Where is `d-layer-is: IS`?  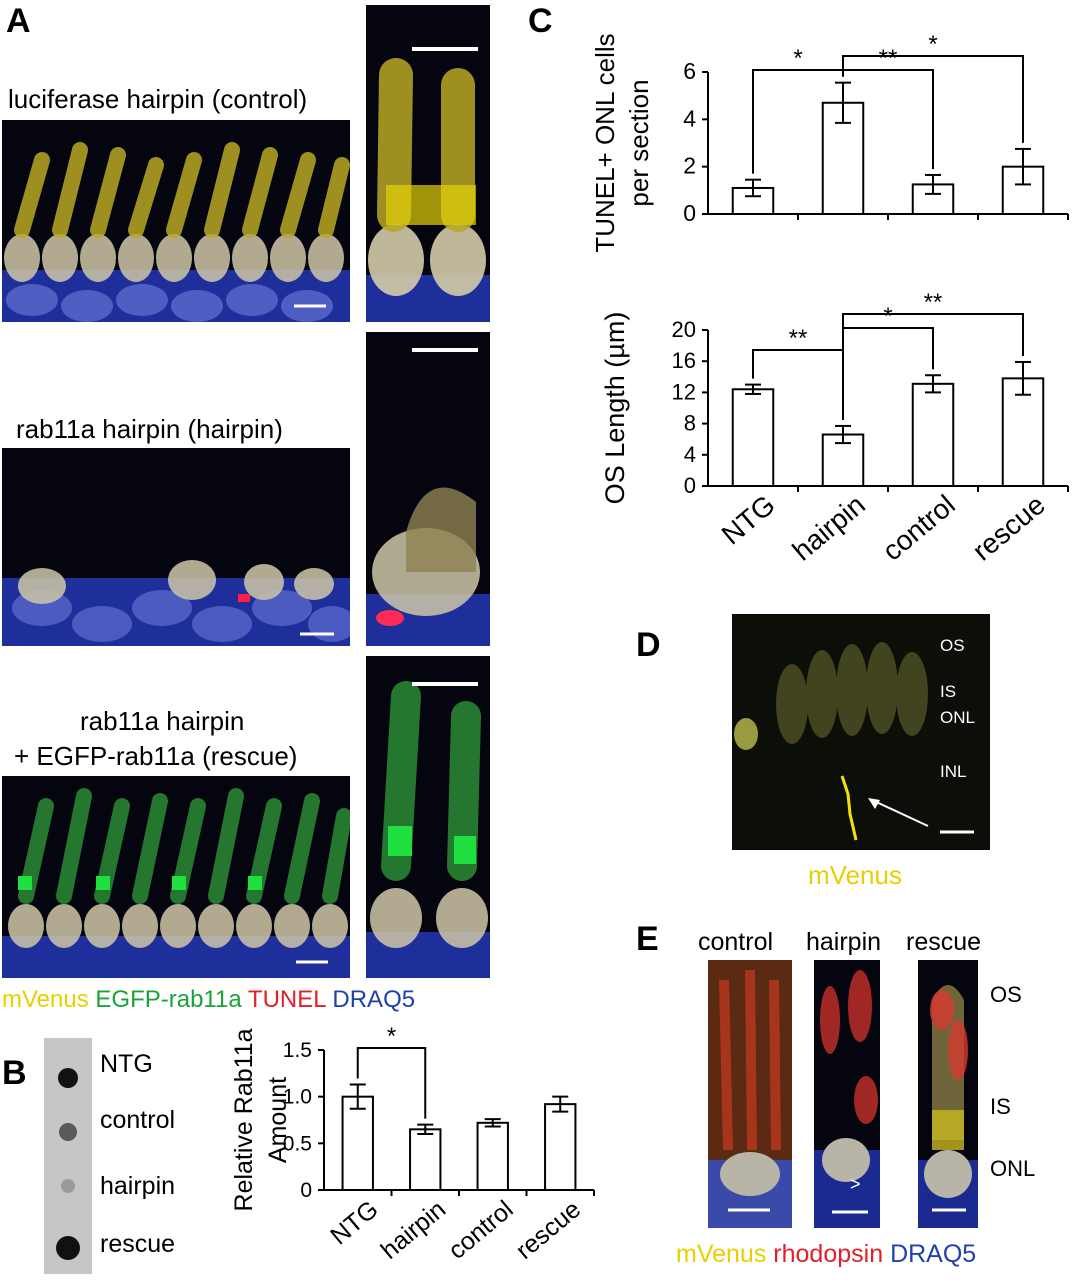
d-layer-is: IS is located at coordinates (948, 691).